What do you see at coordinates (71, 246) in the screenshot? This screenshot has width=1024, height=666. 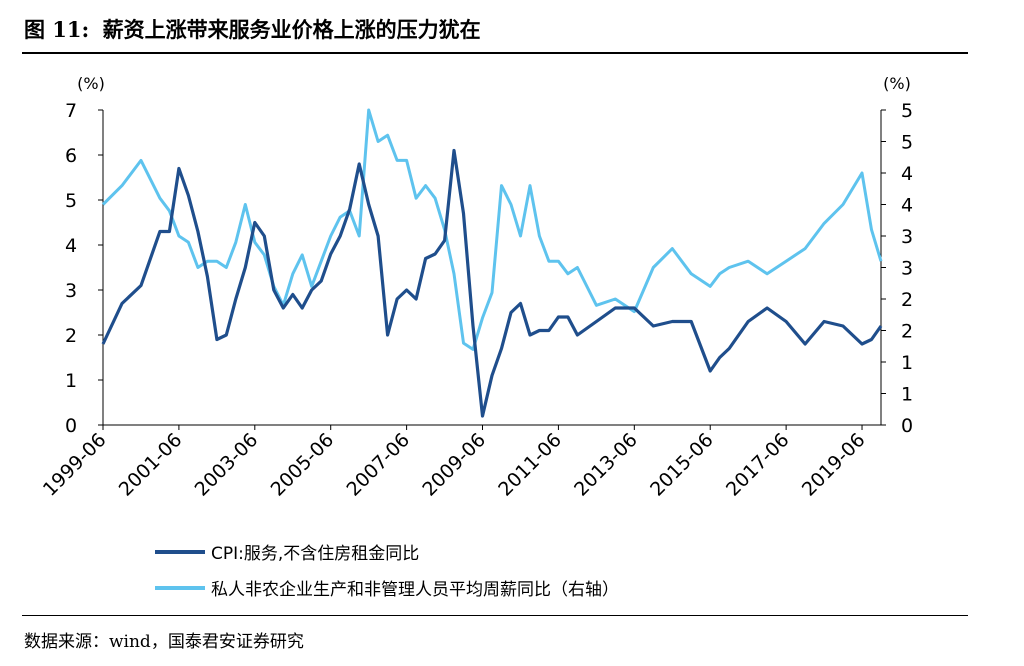 I see `left-tick-label: 4` at bounding box center [71, 246].